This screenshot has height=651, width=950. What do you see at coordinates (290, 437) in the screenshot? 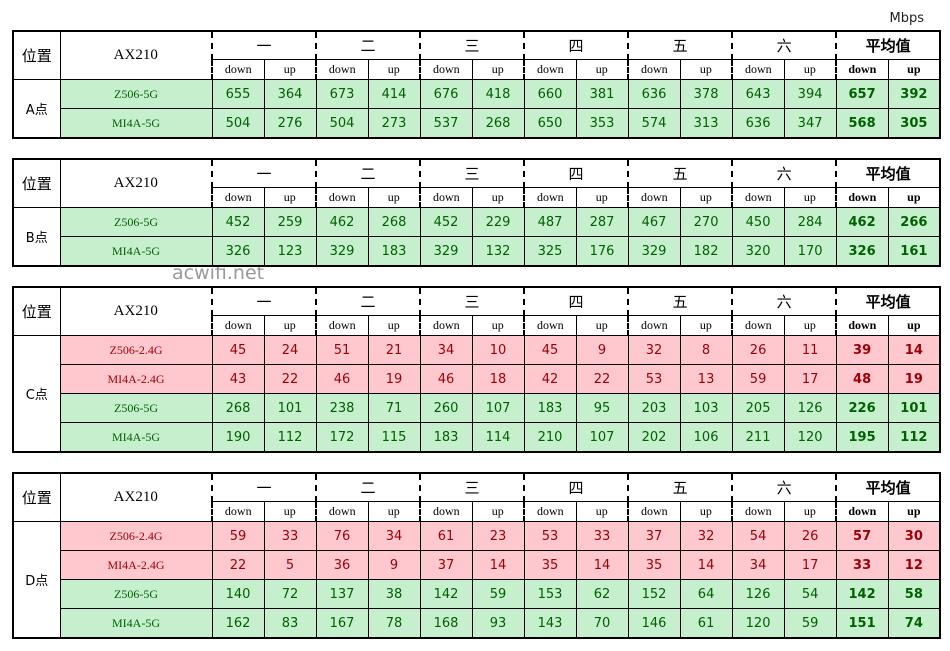
I see `value-cell: 112` at bounding box center [290, 437].